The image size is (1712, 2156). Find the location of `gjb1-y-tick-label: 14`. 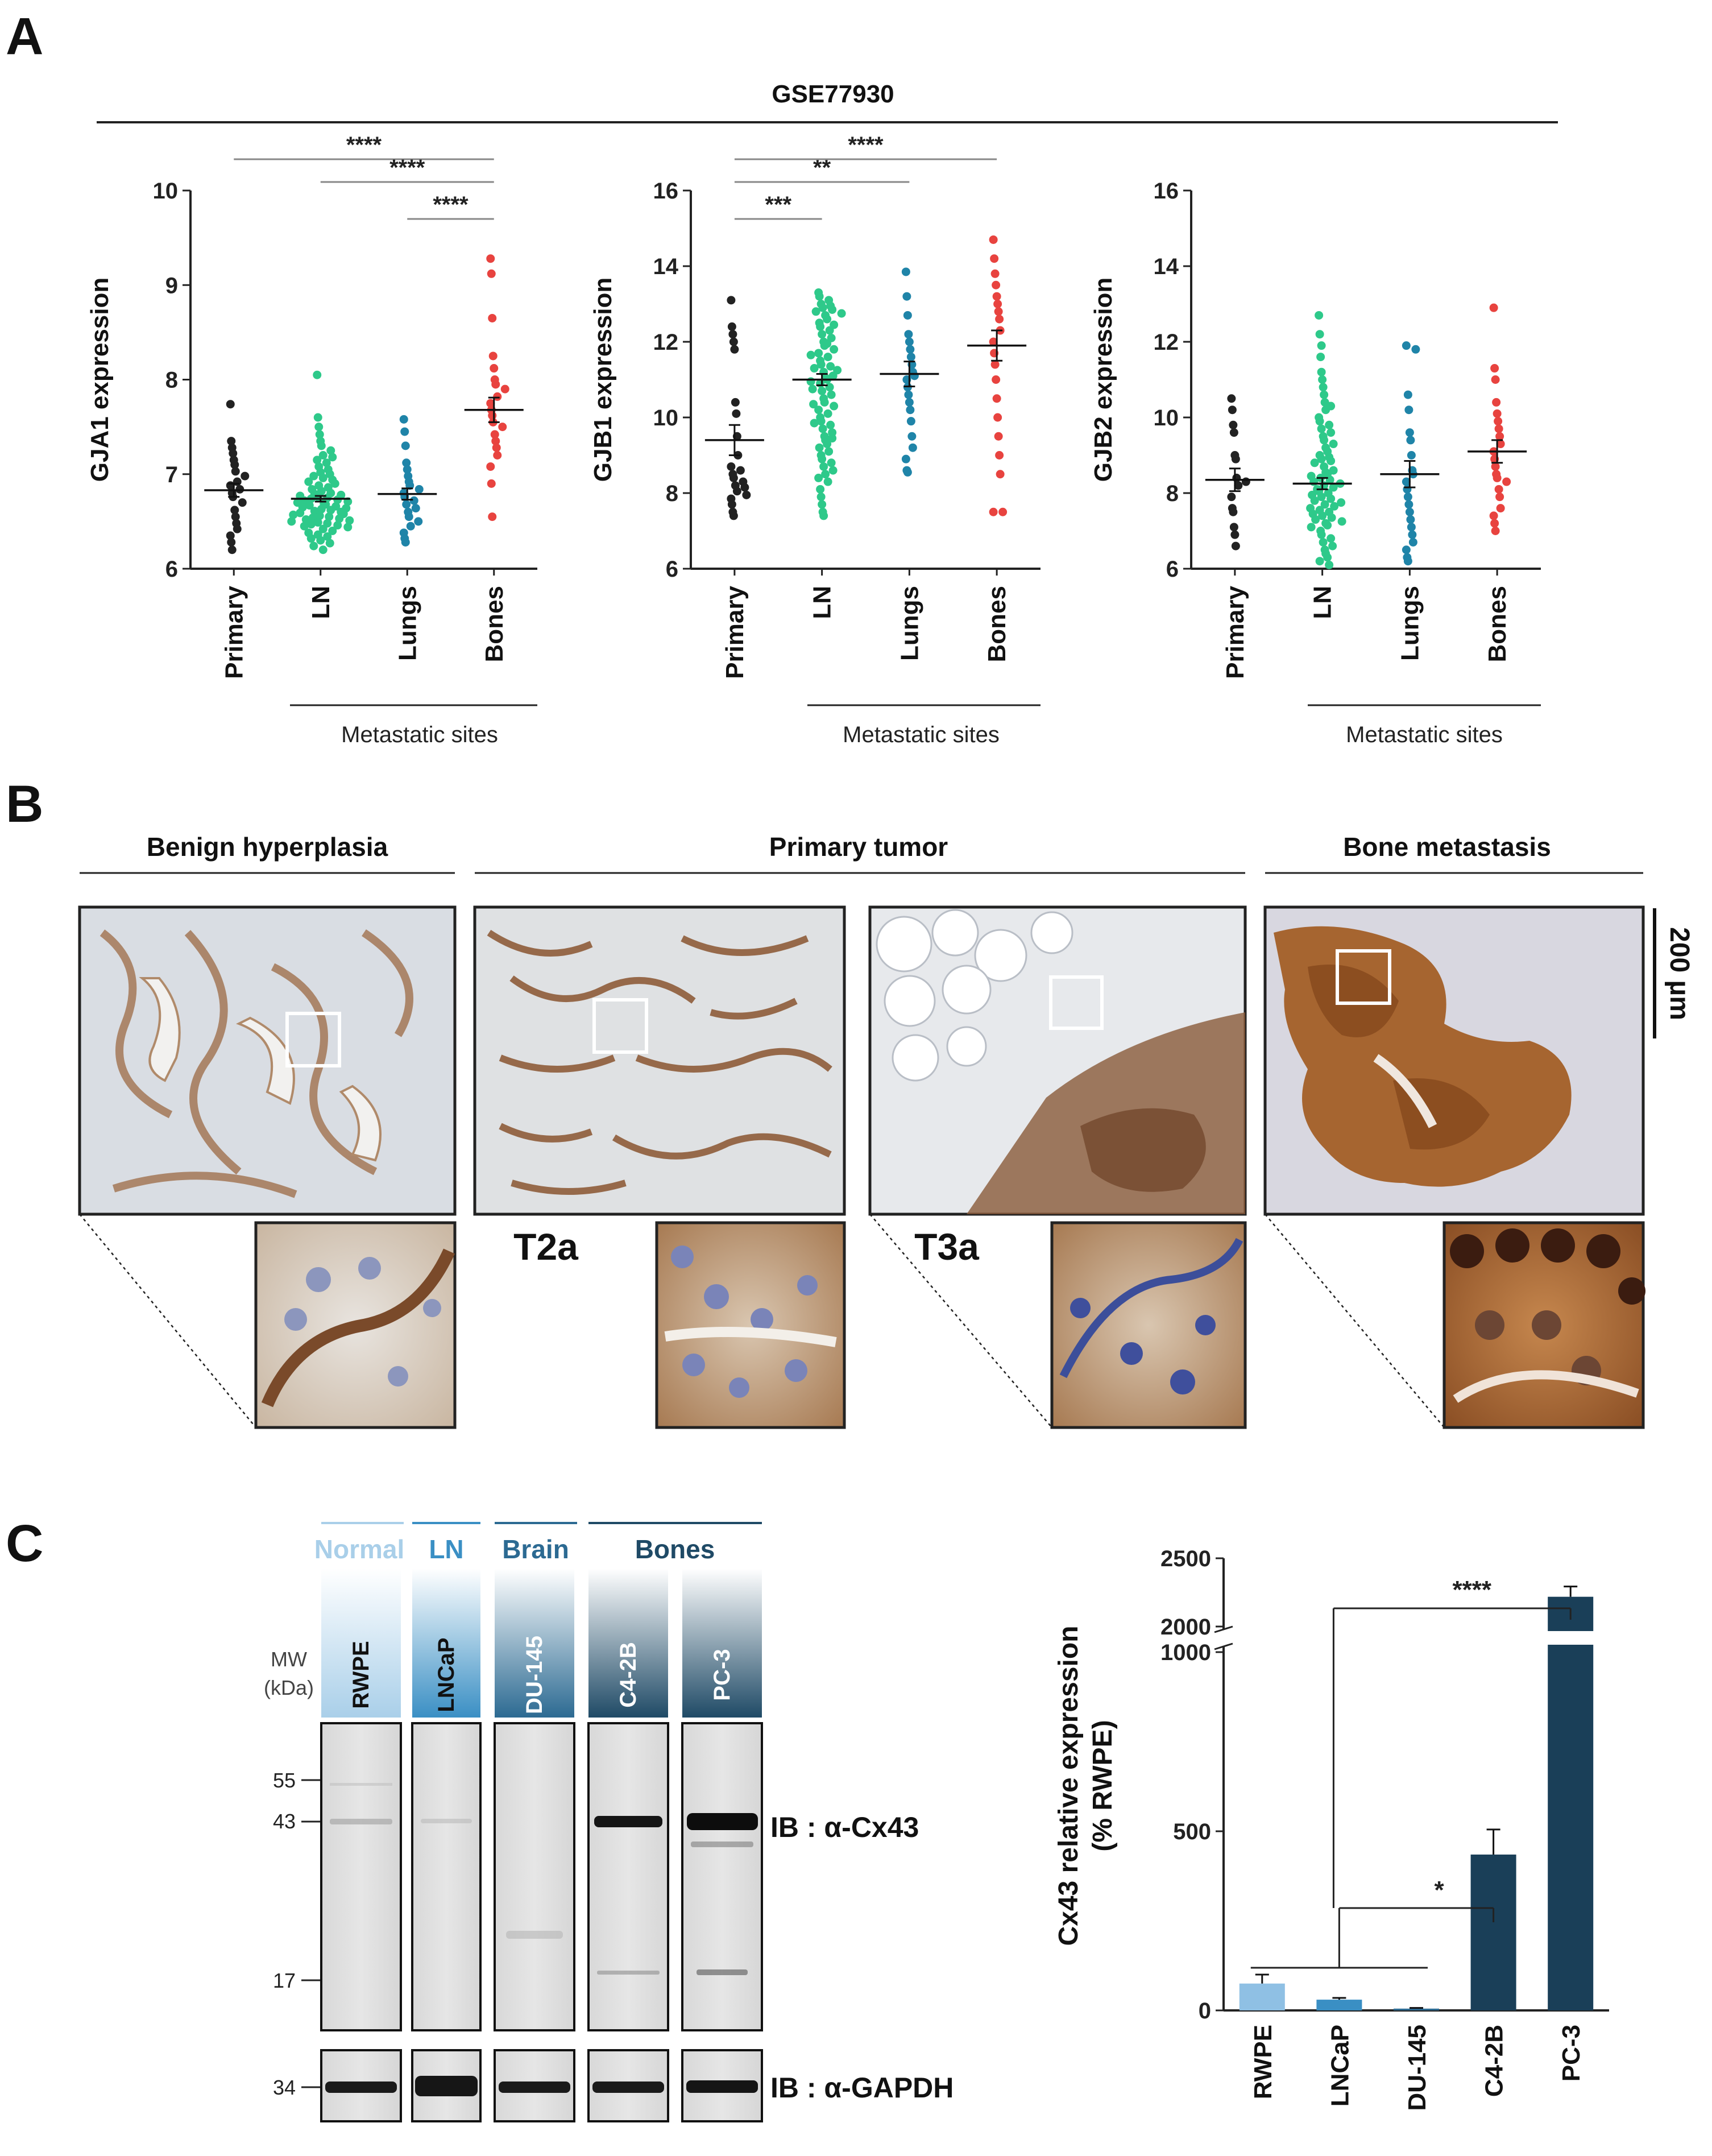

gjb1-y-tick-label: 14 is located at coordinates (666, 266).